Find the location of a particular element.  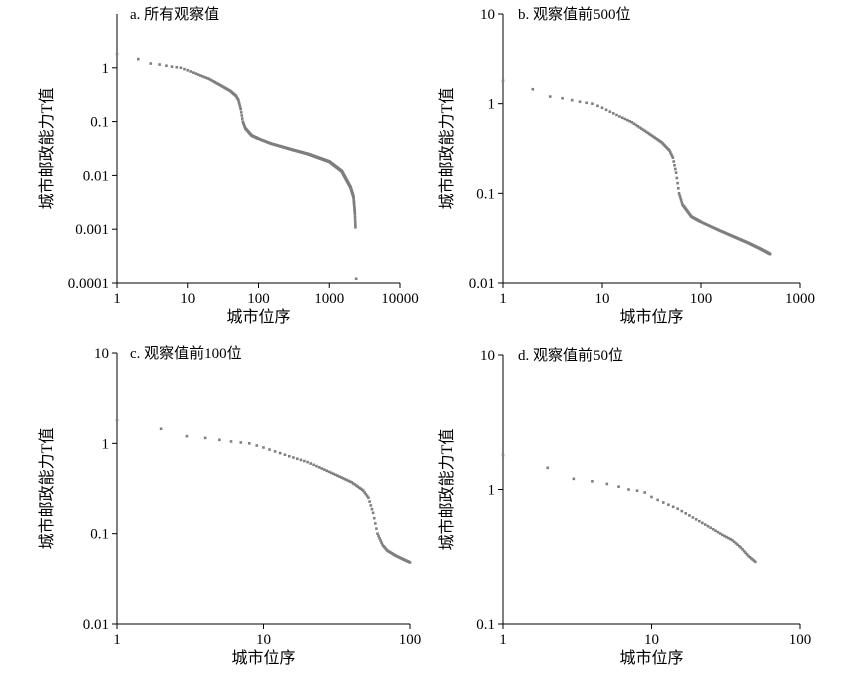

y-axis-label: 城市邮政能力T值 is located at coordinates (47, 149).